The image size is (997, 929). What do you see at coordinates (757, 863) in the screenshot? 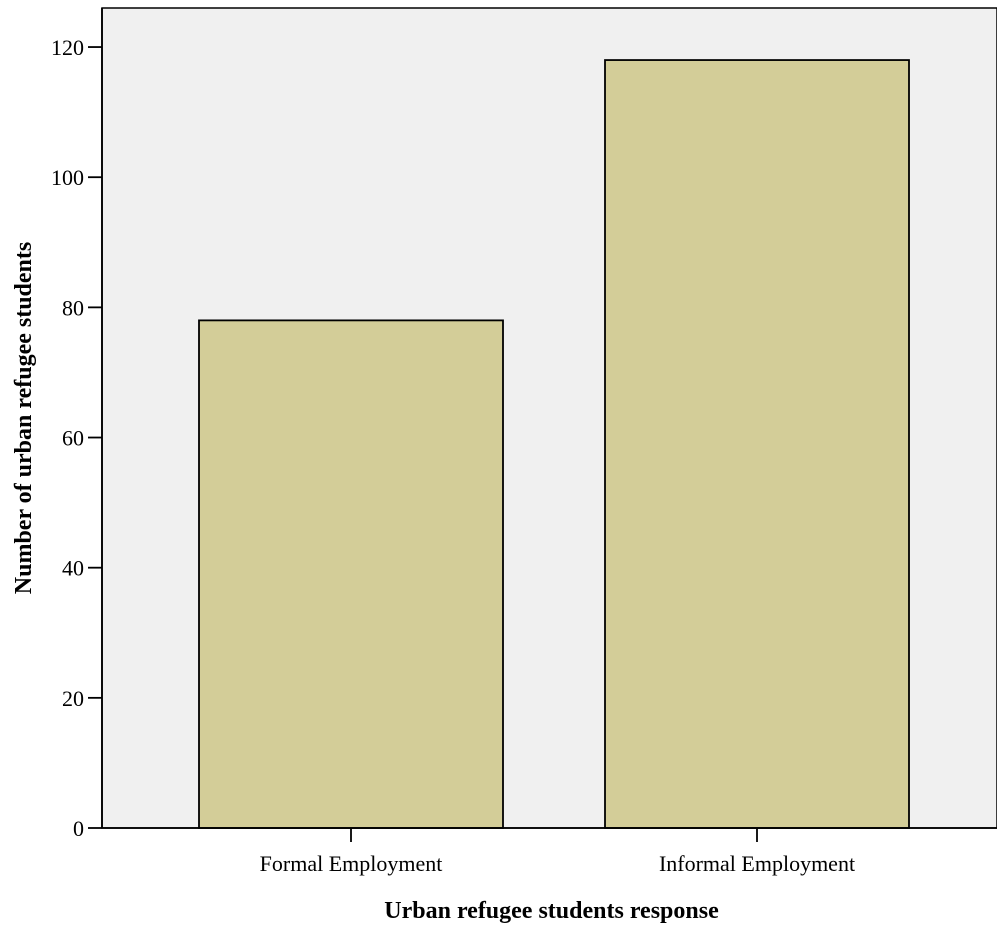
I see `x-tick-label: Informal Employment` at bounding box center [757, 863].